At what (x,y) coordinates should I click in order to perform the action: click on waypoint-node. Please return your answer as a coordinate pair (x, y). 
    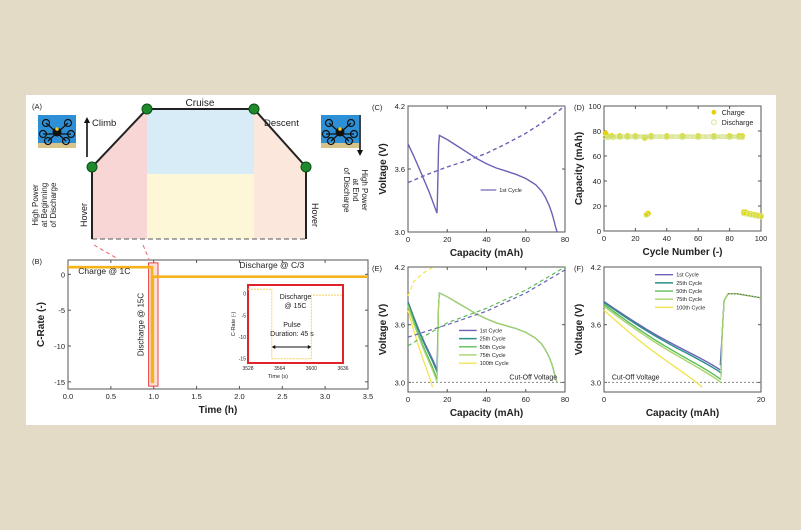
    Looking at the image, I should click on (147, 109).